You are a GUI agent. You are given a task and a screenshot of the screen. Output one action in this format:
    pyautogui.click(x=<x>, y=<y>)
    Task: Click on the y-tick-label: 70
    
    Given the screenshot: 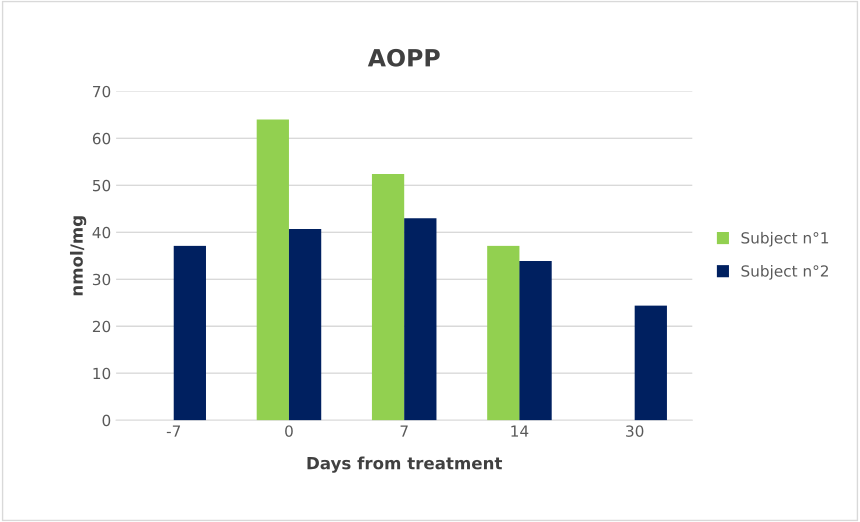 What is the action you would take?
    pyautogui.click(x=101, y=92)
    